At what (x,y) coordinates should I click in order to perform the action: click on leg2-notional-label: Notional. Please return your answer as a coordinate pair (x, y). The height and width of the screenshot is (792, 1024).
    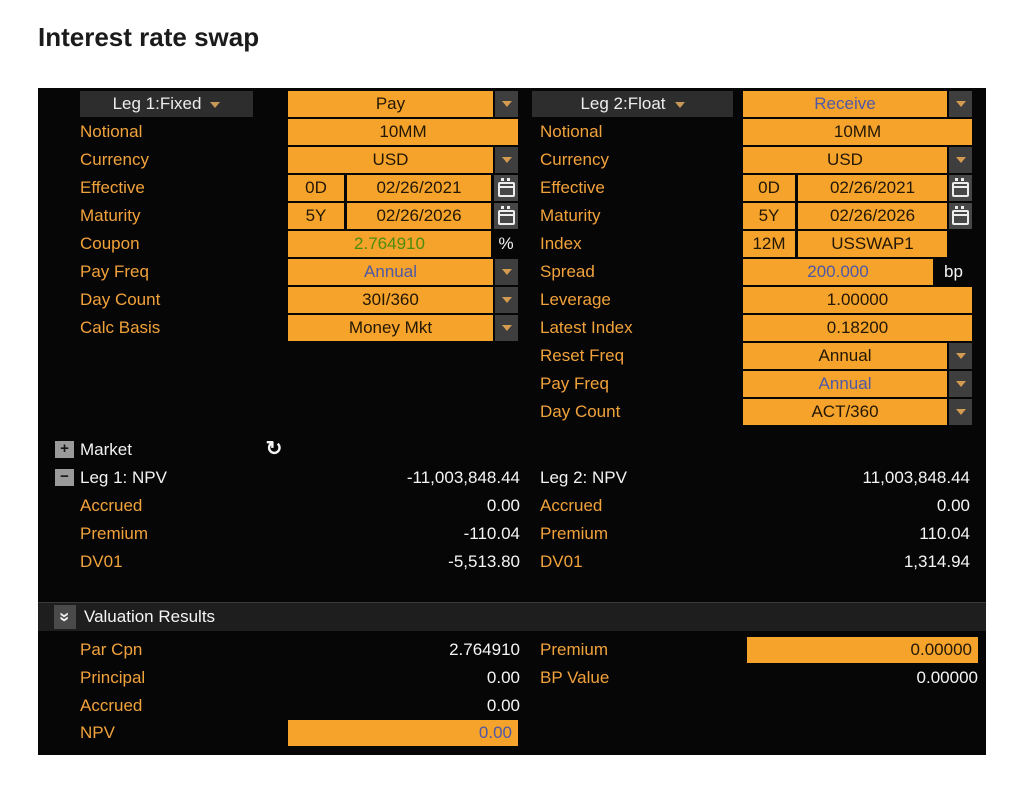
    Looking at the image, I should click on (571, 131).